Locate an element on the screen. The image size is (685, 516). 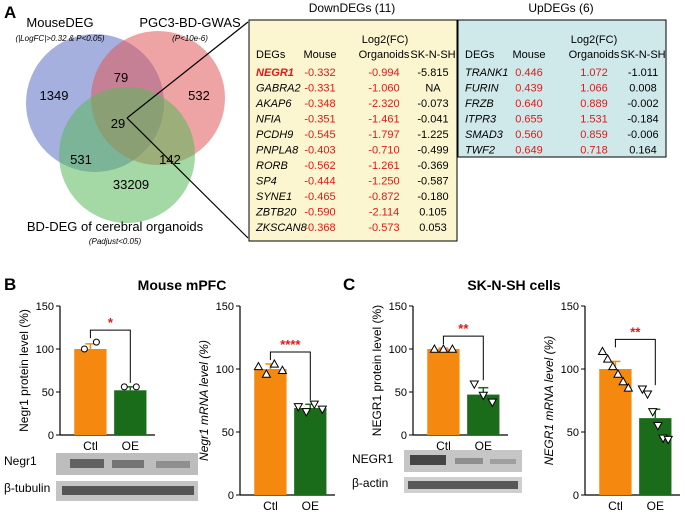
down-cell-r4-c0: PCDH9 is located at coordinates (274, 135).